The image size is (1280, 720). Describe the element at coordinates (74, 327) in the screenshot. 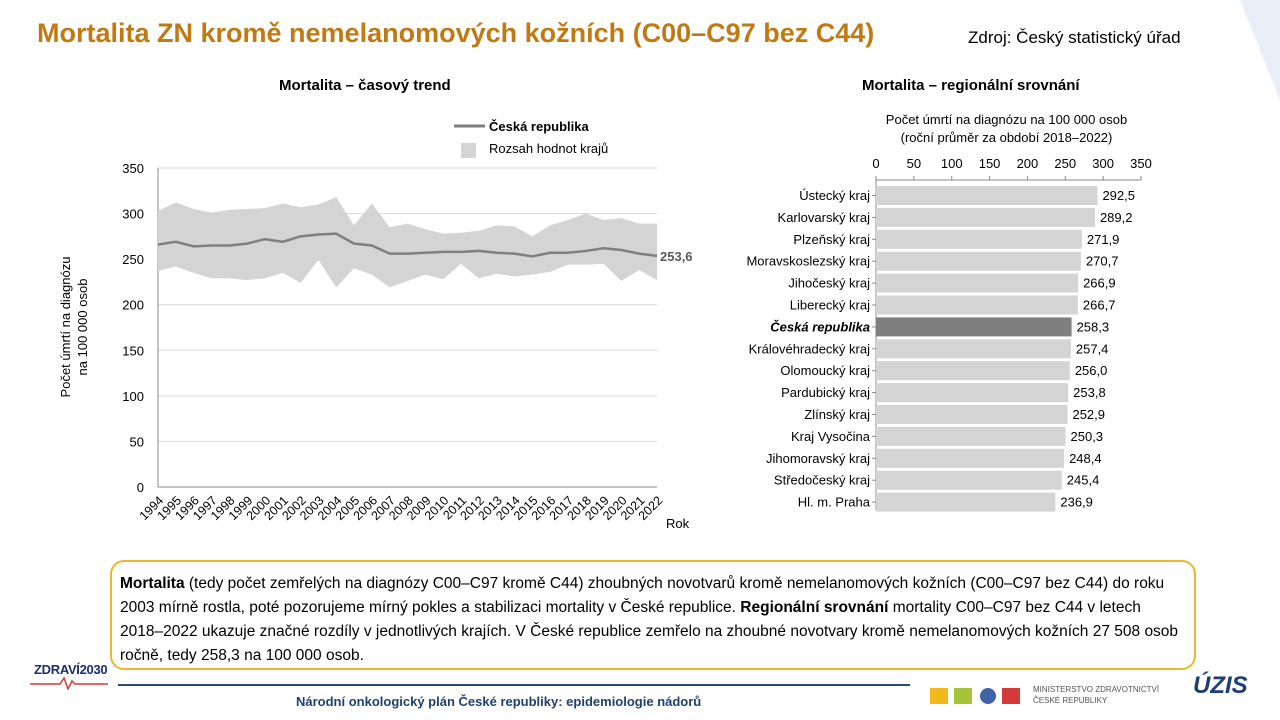

I see `y-axis-label: Počet úmrtí na diagnózu na 100 000 osob` at that location.